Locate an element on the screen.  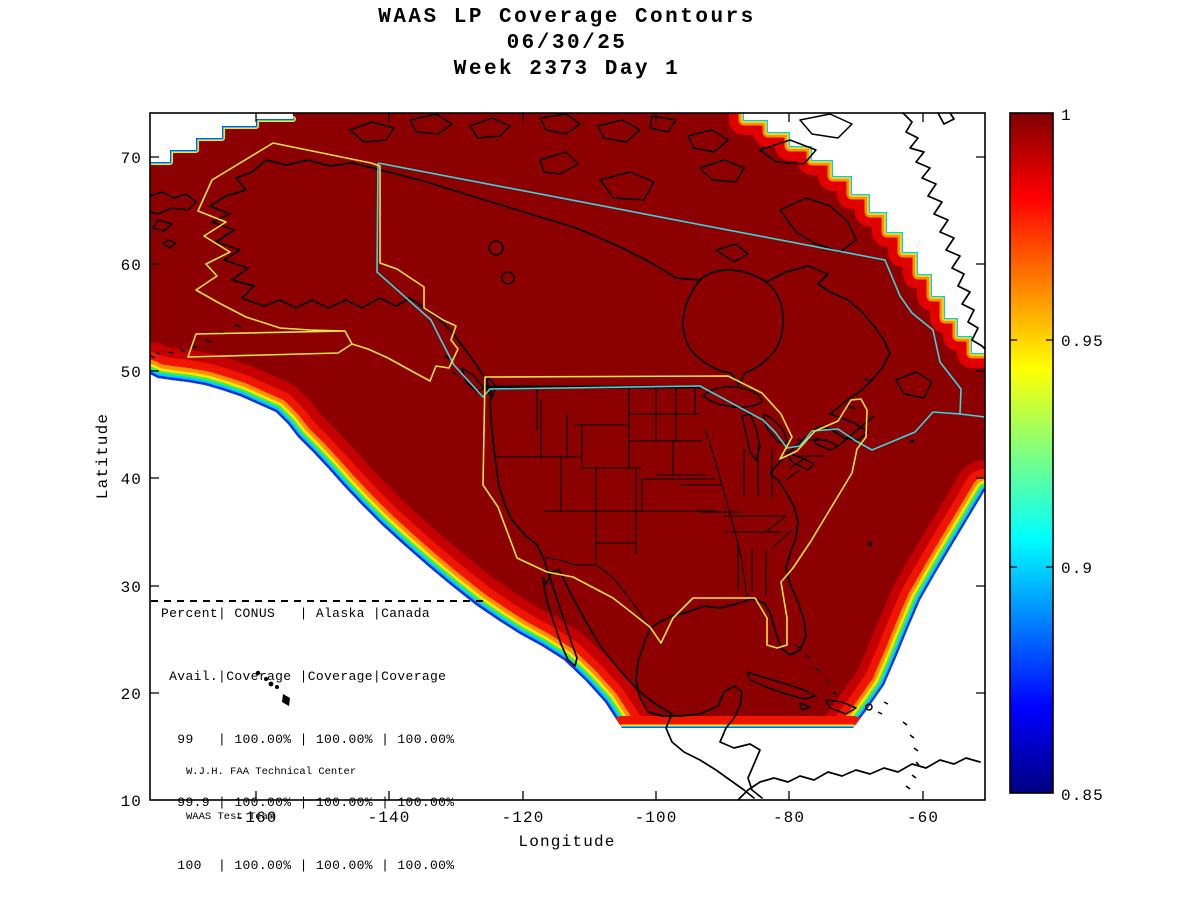
vancouver-island is located at coordinates (470, 377).